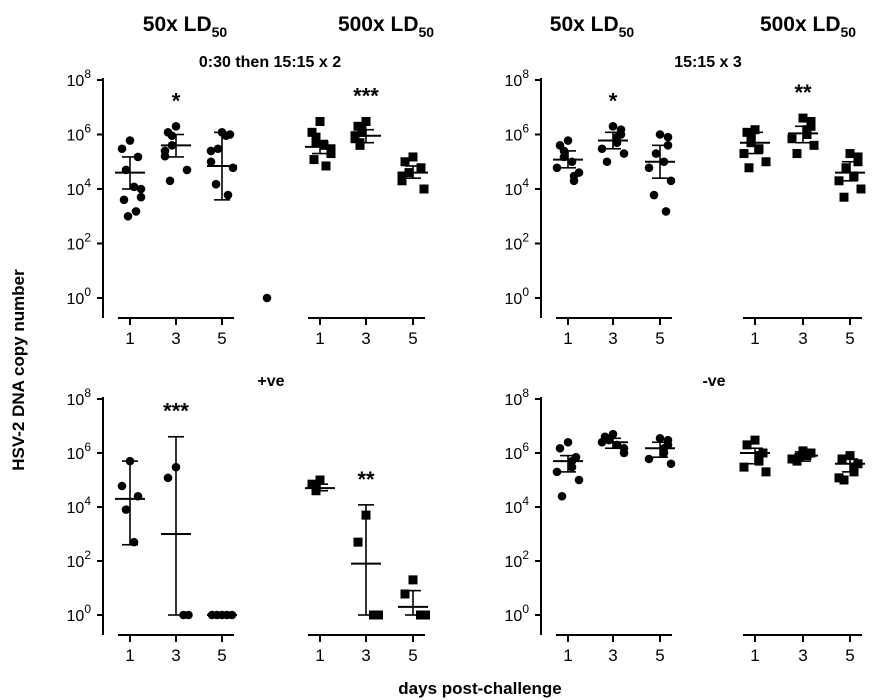 The height and width of the screenshot is (700, 872). I want to click on panel-title-3: +ve, so click(270, 381).